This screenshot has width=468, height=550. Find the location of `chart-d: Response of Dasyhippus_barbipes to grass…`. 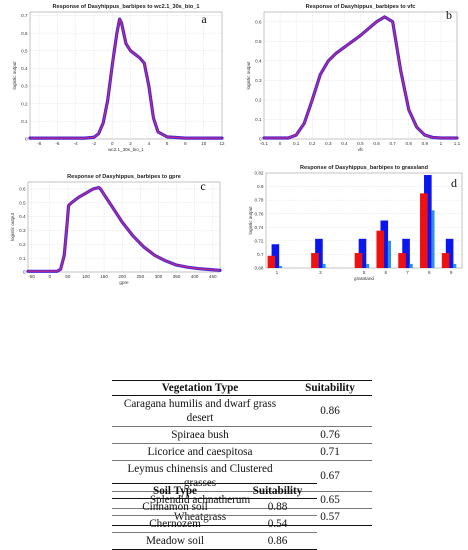

chart-d: Response of Dasyhippus_barbipes to grass… is located at coordinates (355, 223).